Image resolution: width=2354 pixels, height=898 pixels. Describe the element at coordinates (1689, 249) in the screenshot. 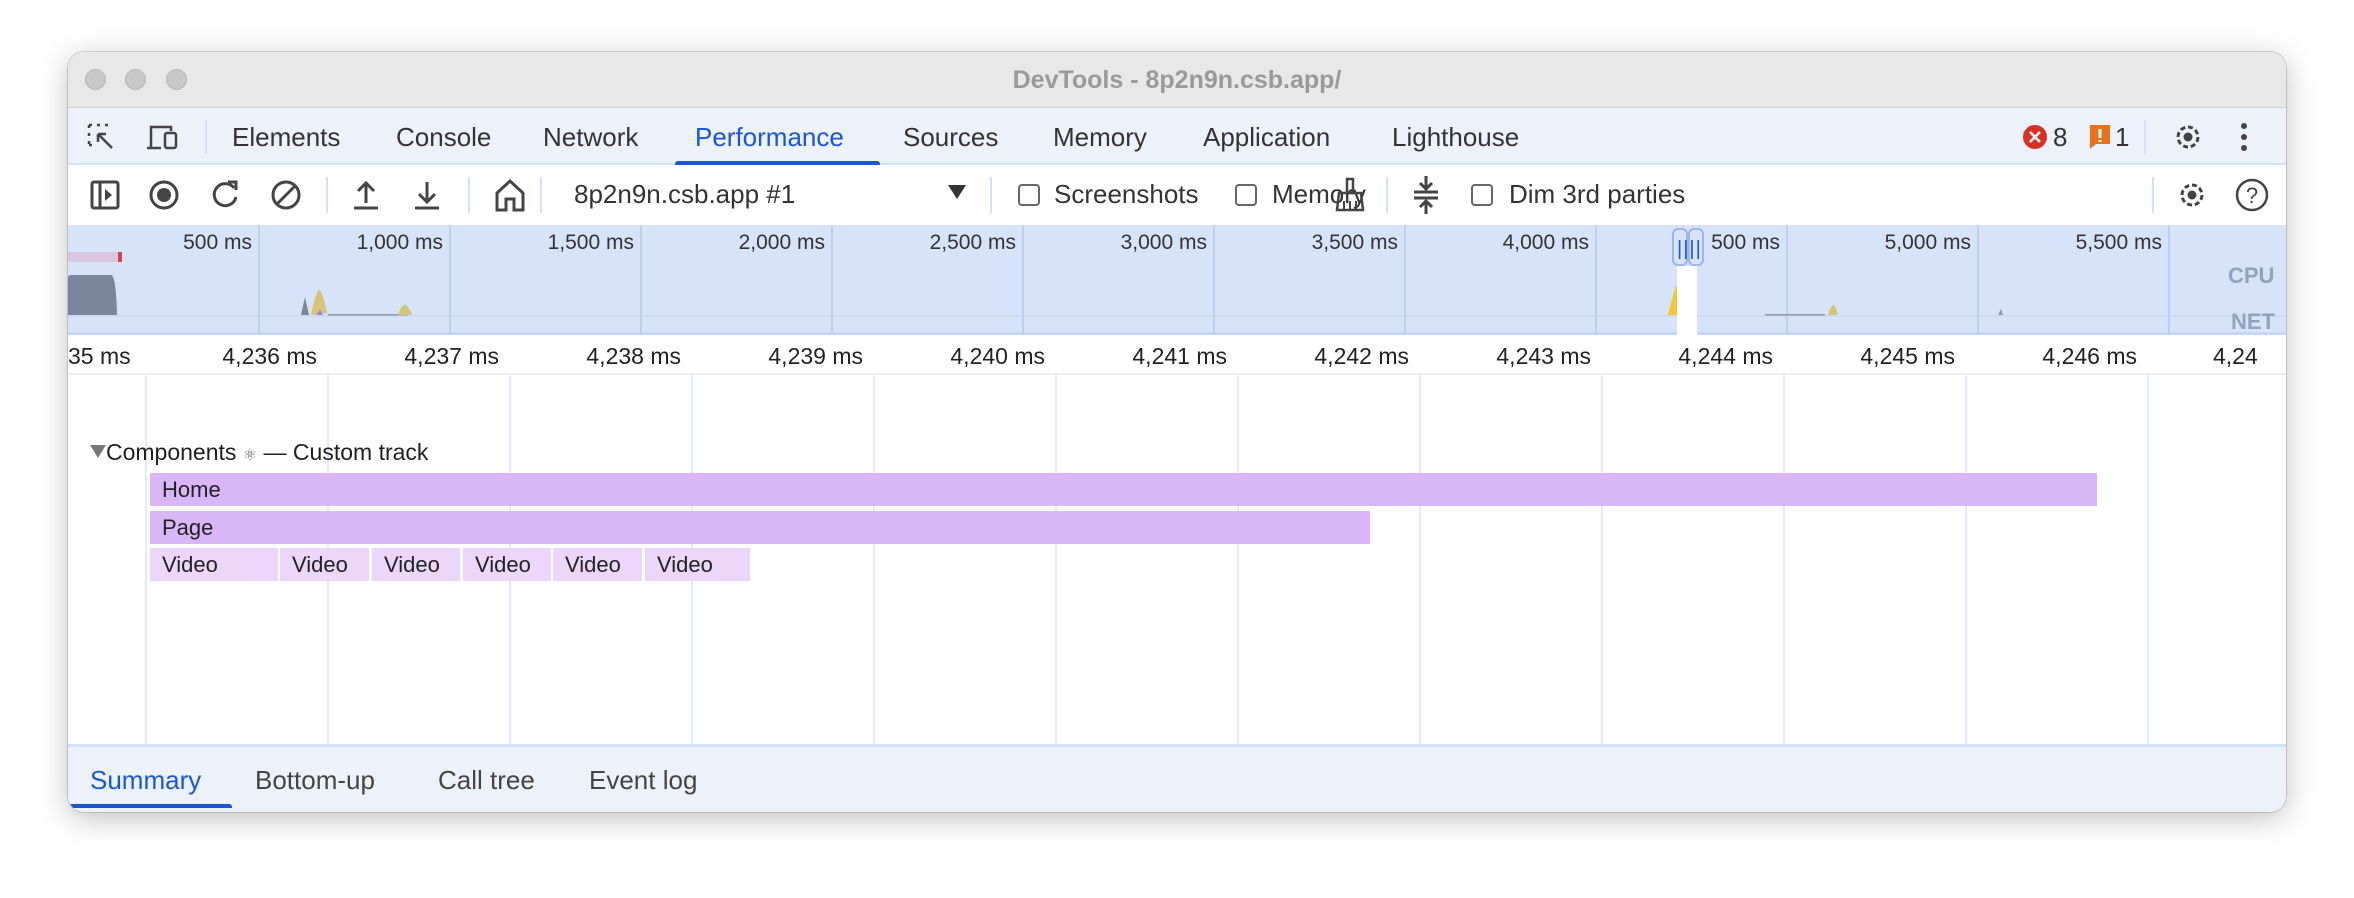

I see `selection-grip-icon: ||||` at that location.